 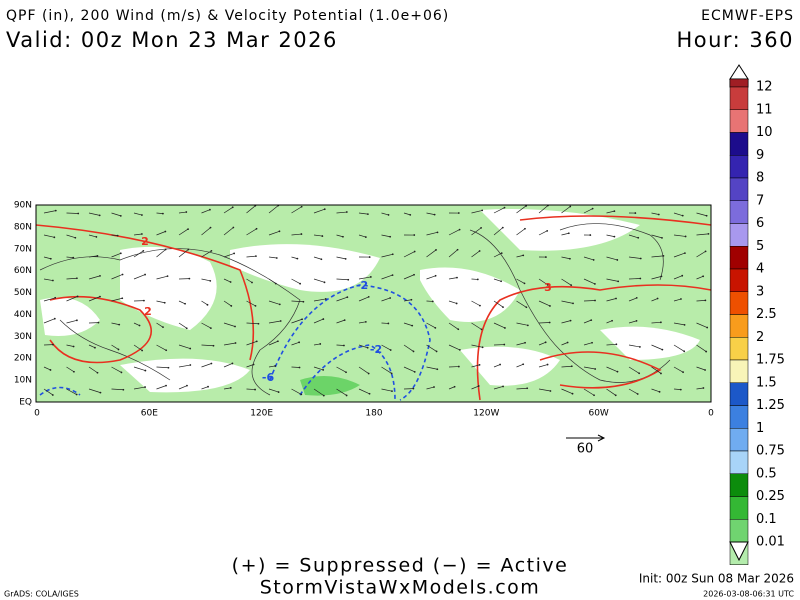 What do you see at coordinates (766, 473) in the screenshot?
I see `colorbar-label: 0.5` at bounding box center [766, 473].